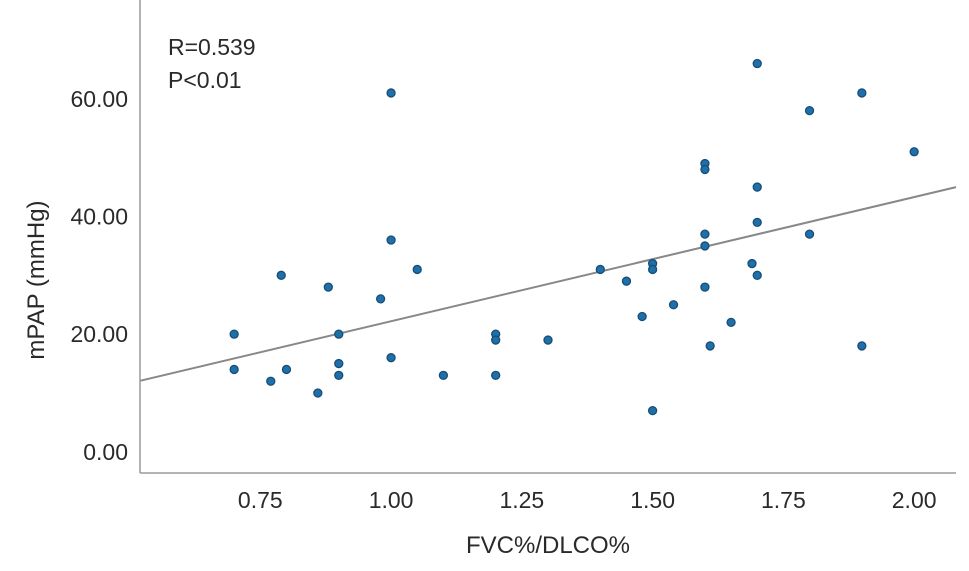 The height and width of the screenshot is (571, 969). What do you see at coordinates (548, 545) in the screenshot?
I see `x-axis-label: FVC%/DLCO%` at bounding box center [548, 545].